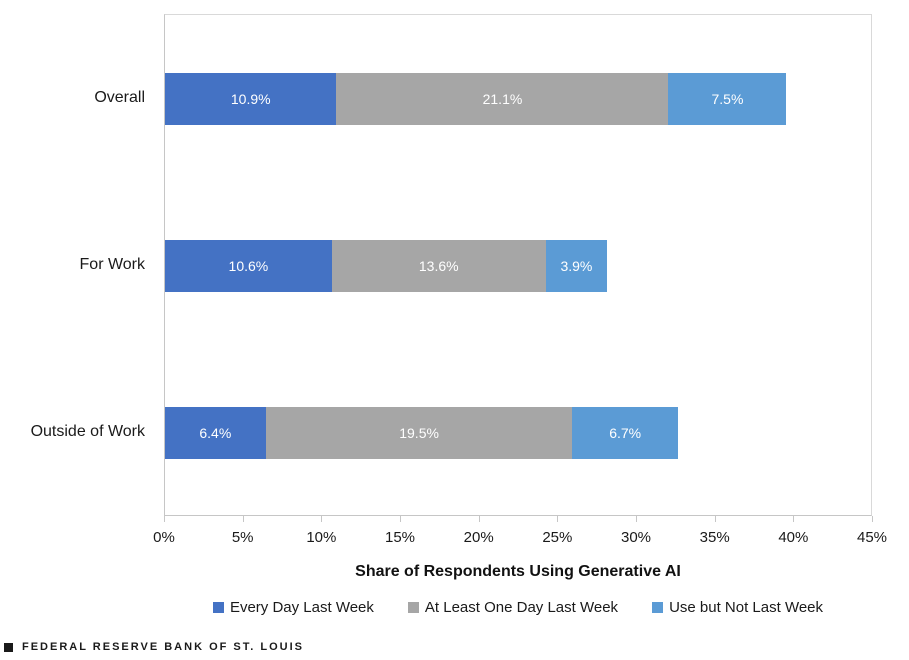 The height and width of the screenshot is (660, 909). I want to click on bar-segment: 10.6%, so click(248, 266).